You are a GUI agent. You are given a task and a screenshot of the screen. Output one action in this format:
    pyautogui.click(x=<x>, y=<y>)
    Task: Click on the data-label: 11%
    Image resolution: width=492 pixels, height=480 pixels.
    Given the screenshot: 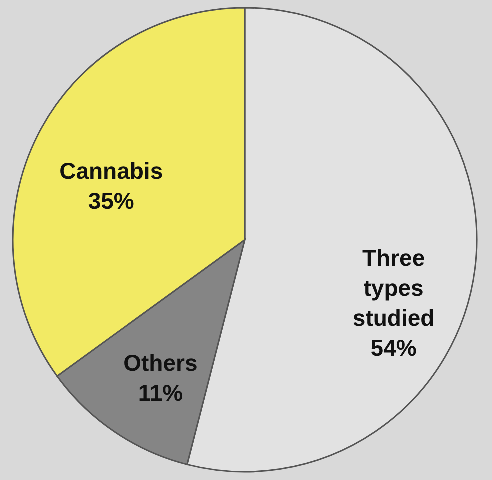 What is the action you would take?
    pyautogui.click(x=161, y=393)
    